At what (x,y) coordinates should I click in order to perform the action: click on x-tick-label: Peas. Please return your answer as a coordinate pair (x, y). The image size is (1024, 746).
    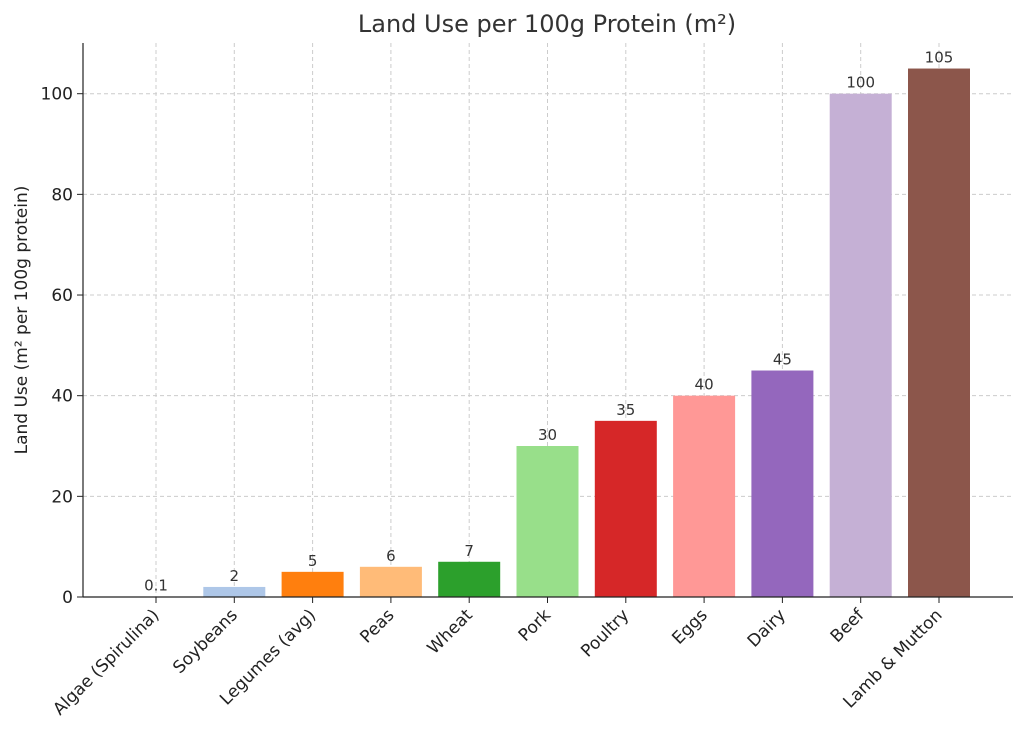
    Looking at the image, I should click on (377, 626).